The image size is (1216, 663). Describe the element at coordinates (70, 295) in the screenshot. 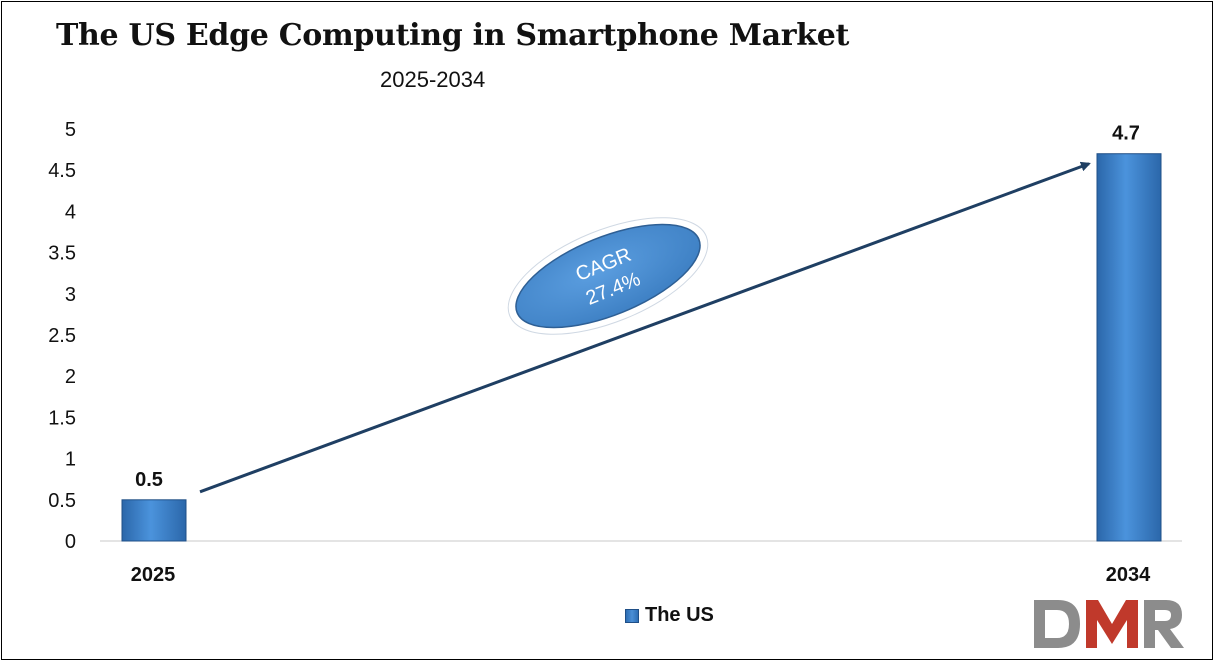

I see `y-tick-label: 3` at that location.